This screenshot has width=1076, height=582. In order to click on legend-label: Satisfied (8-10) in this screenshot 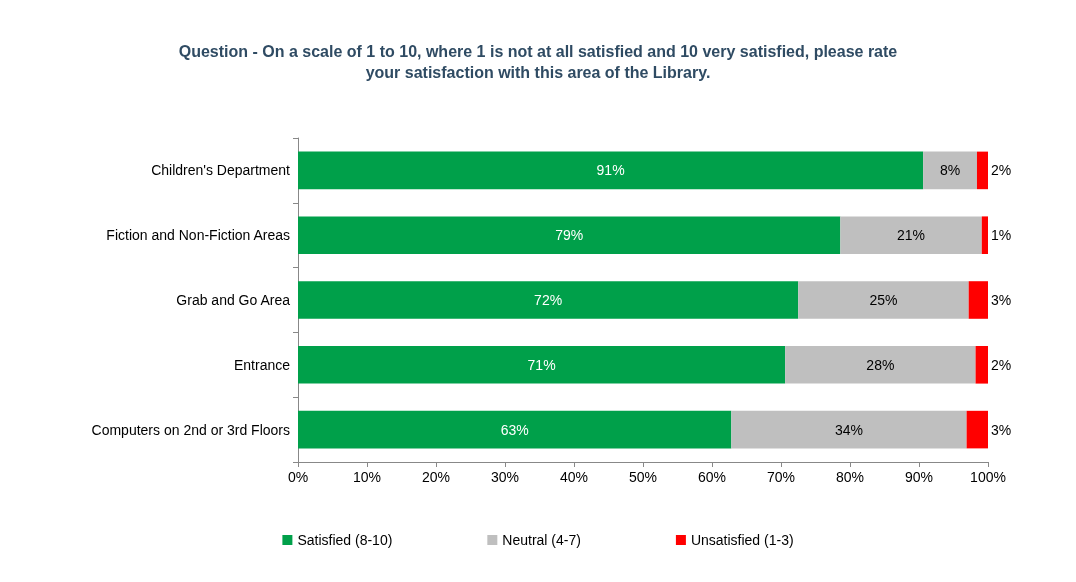, I will do `click(345, 540)`.